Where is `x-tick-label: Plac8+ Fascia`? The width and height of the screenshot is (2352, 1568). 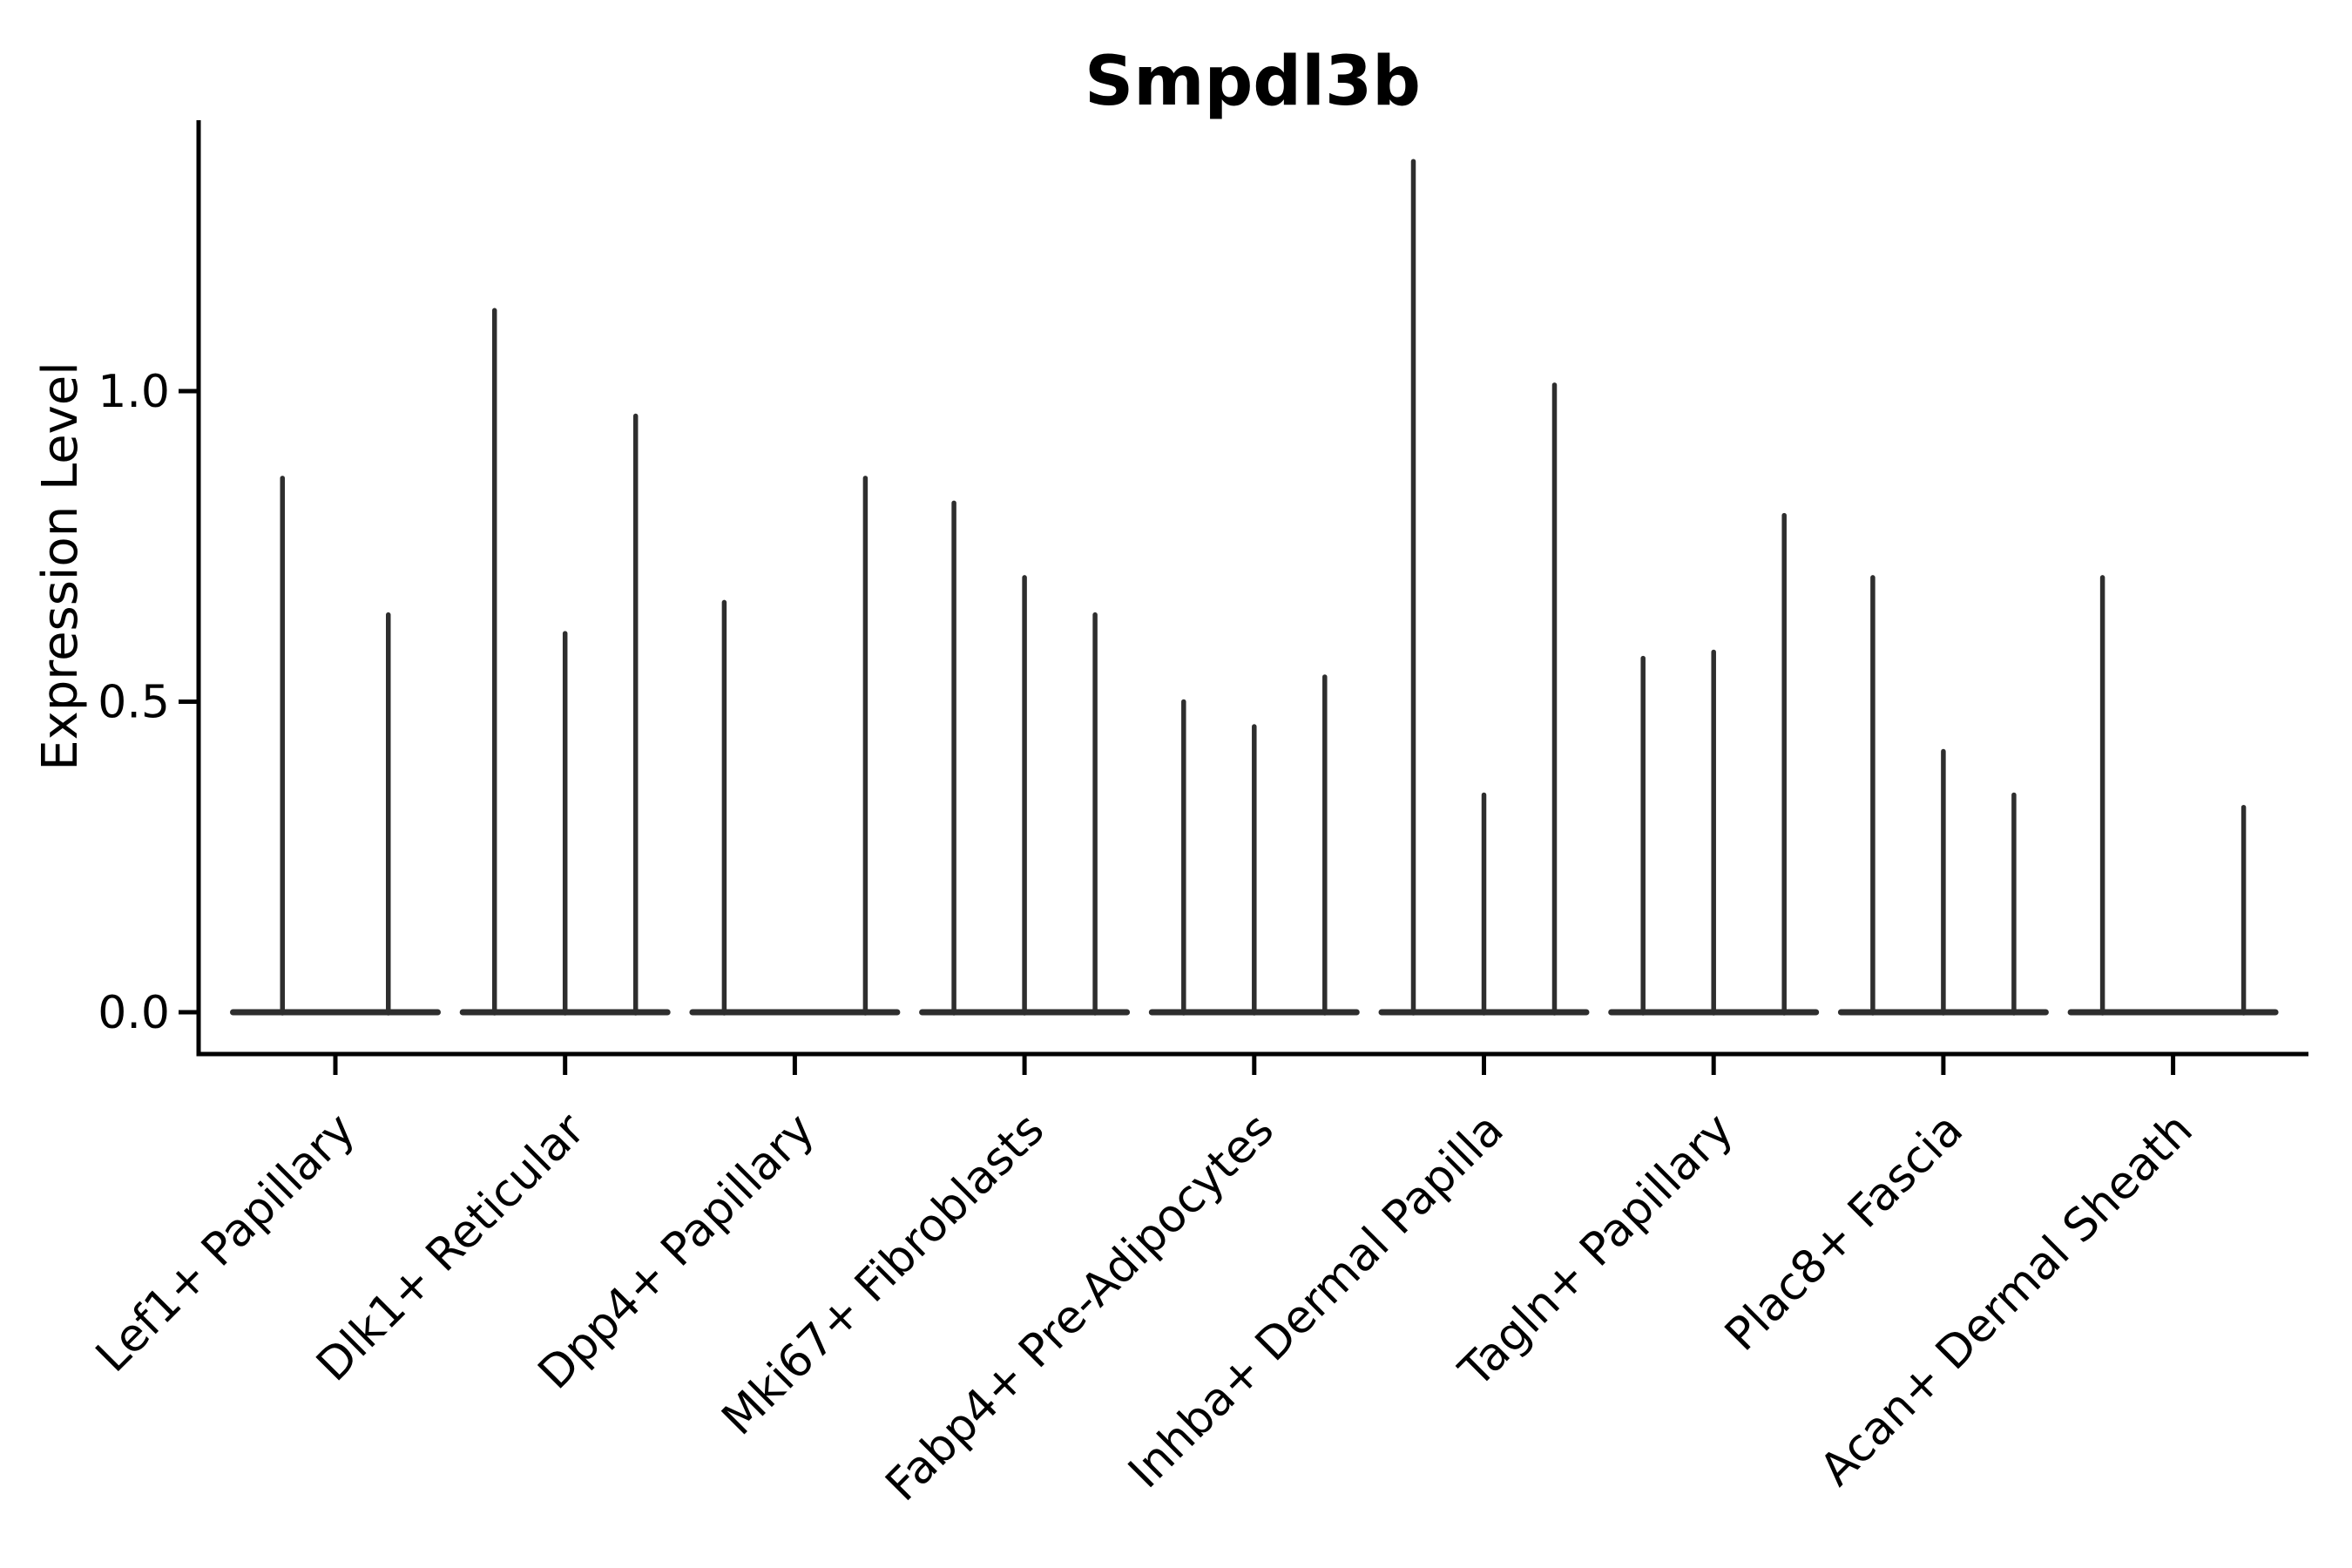
x-tick-label: Plac8+ Fascia is located at coordinates (1844, 1233).